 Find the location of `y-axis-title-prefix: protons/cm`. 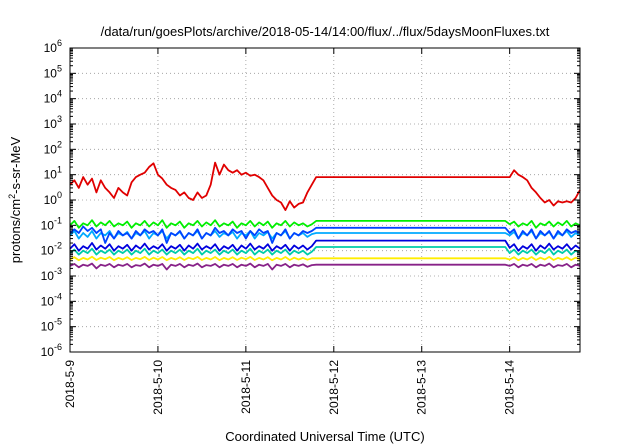

y-axis-title-prefix: protons/cm is located at coordinates (15, 231).